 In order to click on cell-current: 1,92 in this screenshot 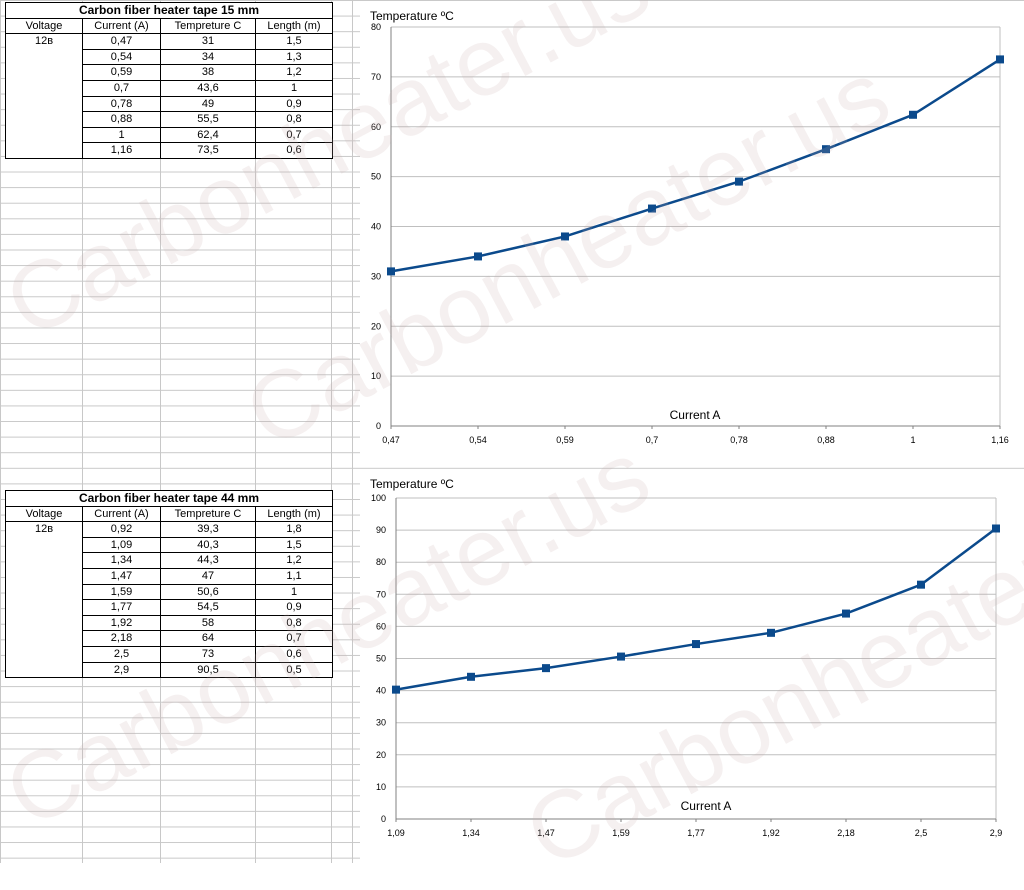, I will do `click(121, 623)`.